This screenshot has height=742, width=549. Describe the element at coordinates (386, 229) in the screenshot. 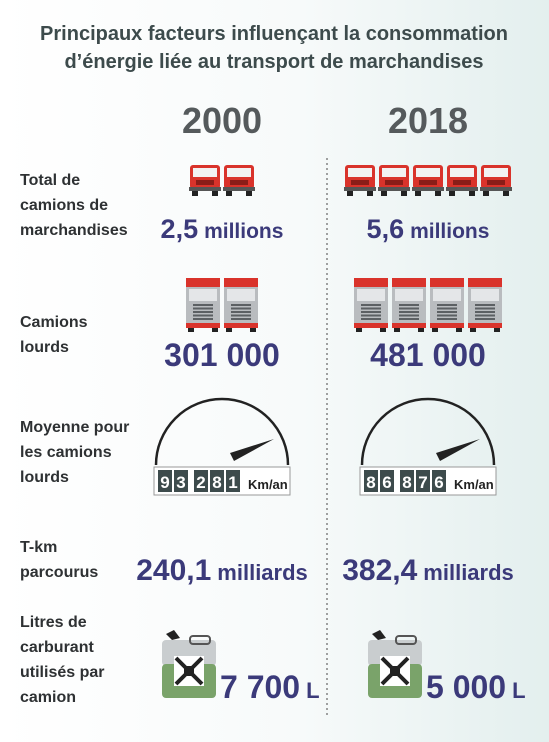

I see `value-number: 5,6` at that location.